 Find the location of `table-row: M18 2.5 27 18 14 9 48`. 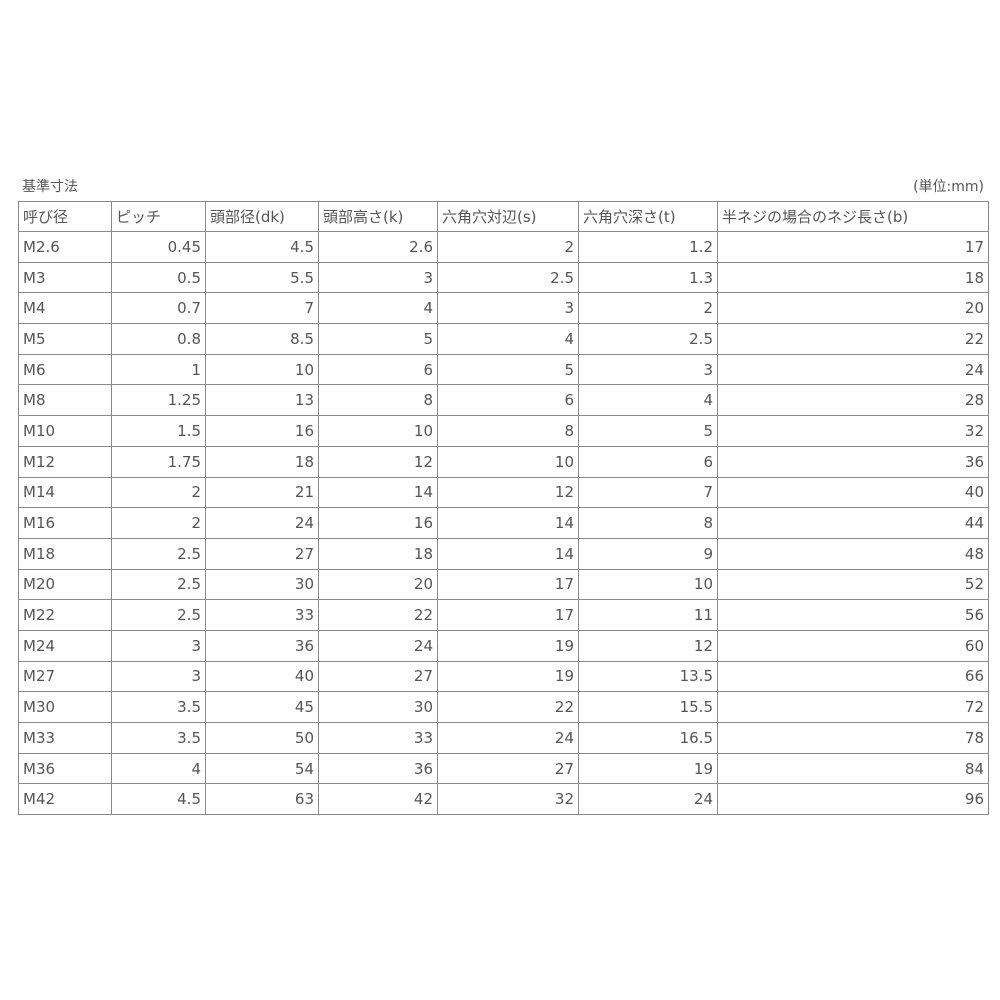

table-row: M18 2.5 27 18 14 9 48 is located at coordinates (503, 553).